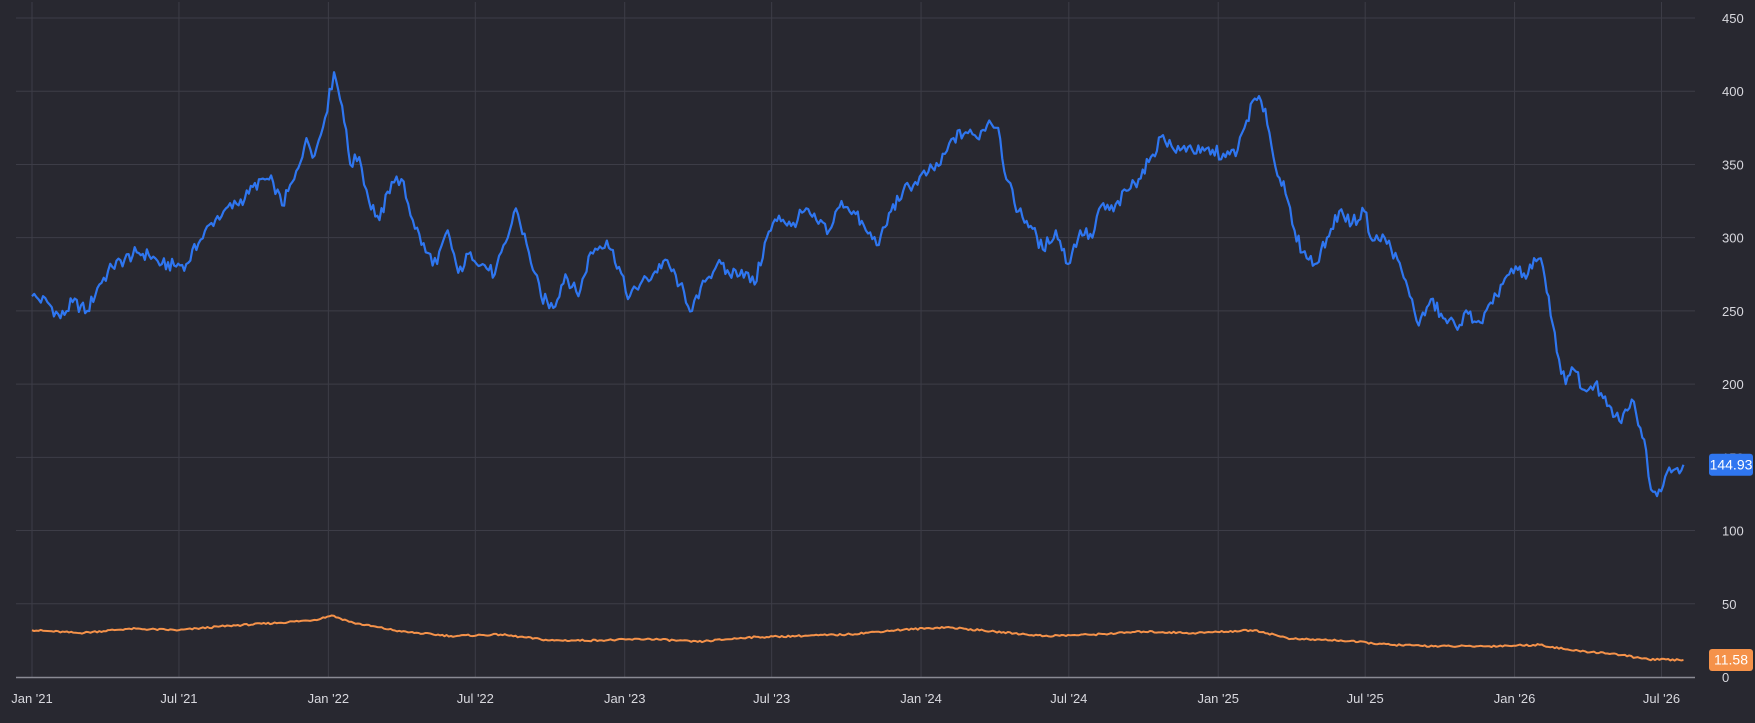  I want to click on y-tick-label: 250, so click(1733, 311).